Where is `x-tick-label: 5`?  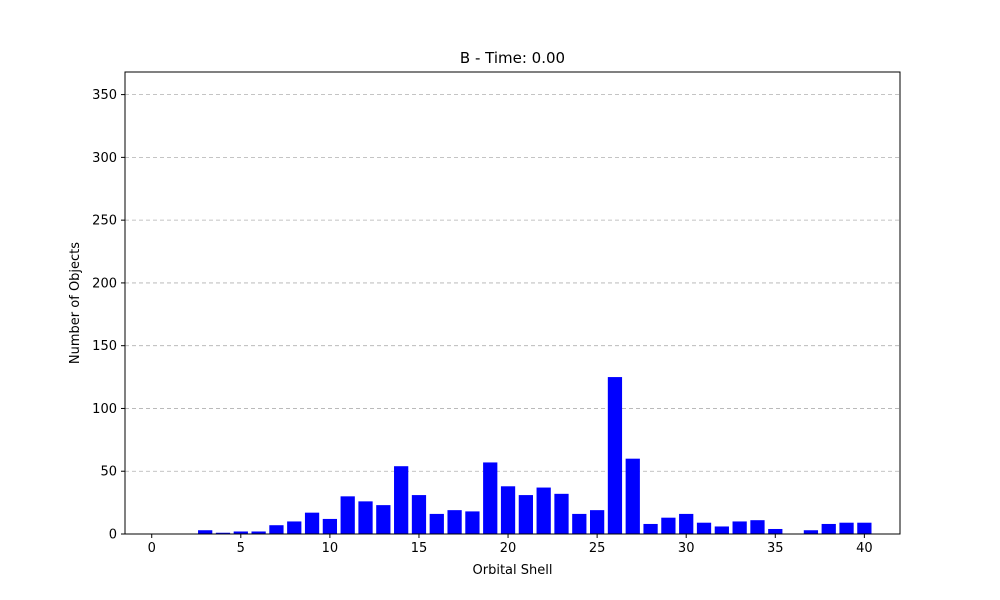
x-tick-label: 5 is located at coordinates (241, 548).